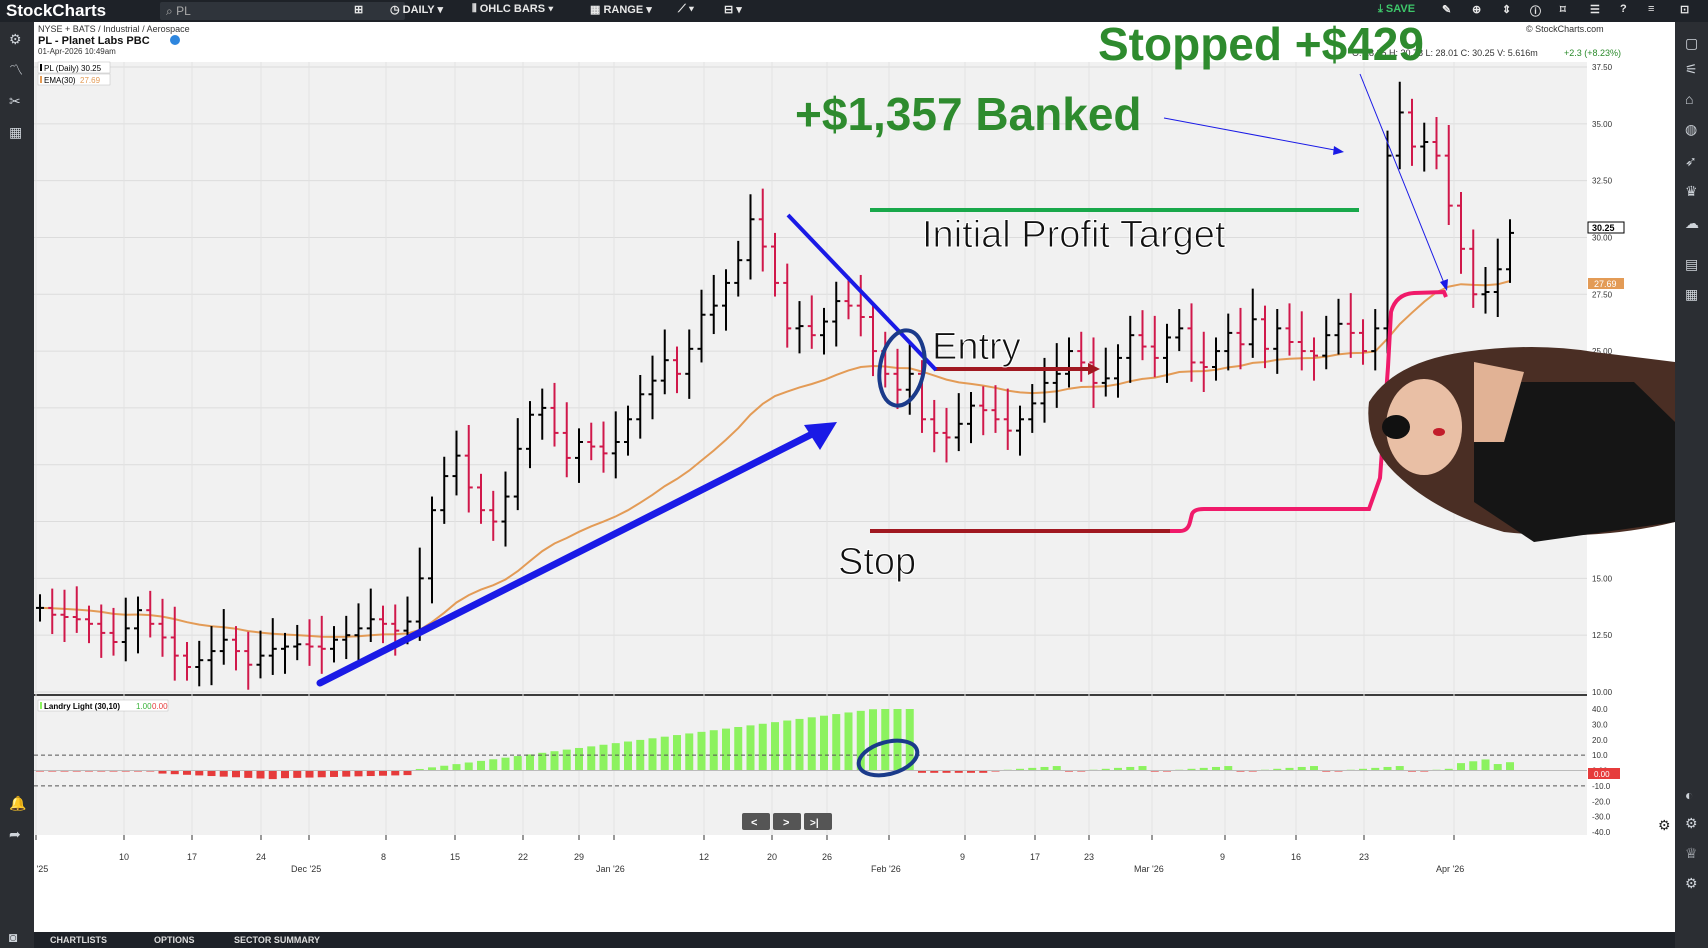 This screenshot has width=1708, height=948. I want to click on add-symbol-icon, so click(175, 40).